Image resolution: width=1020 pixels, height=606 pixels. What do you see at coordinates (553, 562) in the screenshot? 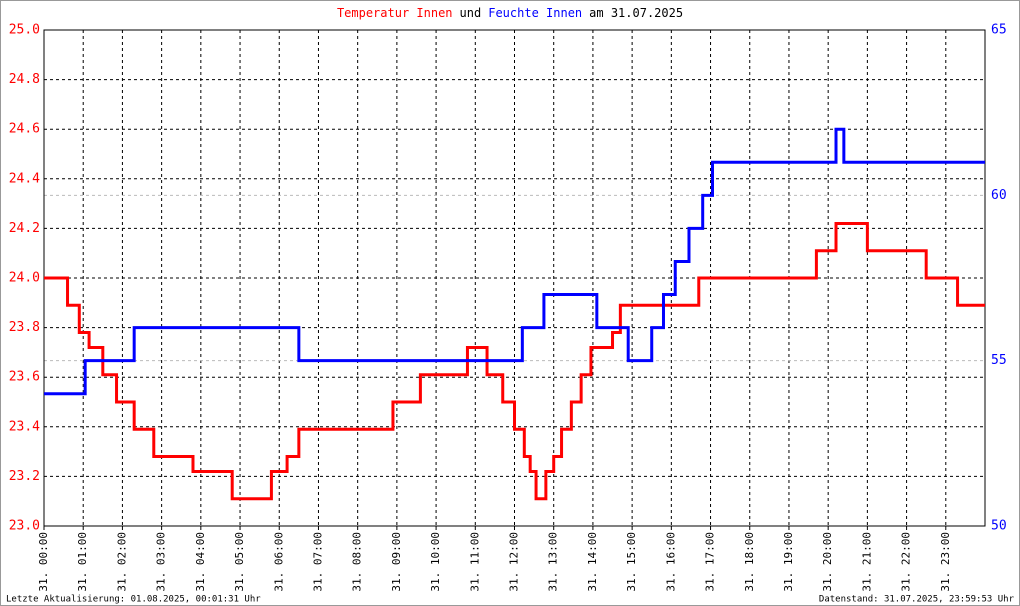
I see `x-tick-label: 31. 13:00` at bounding box center [553, 562].